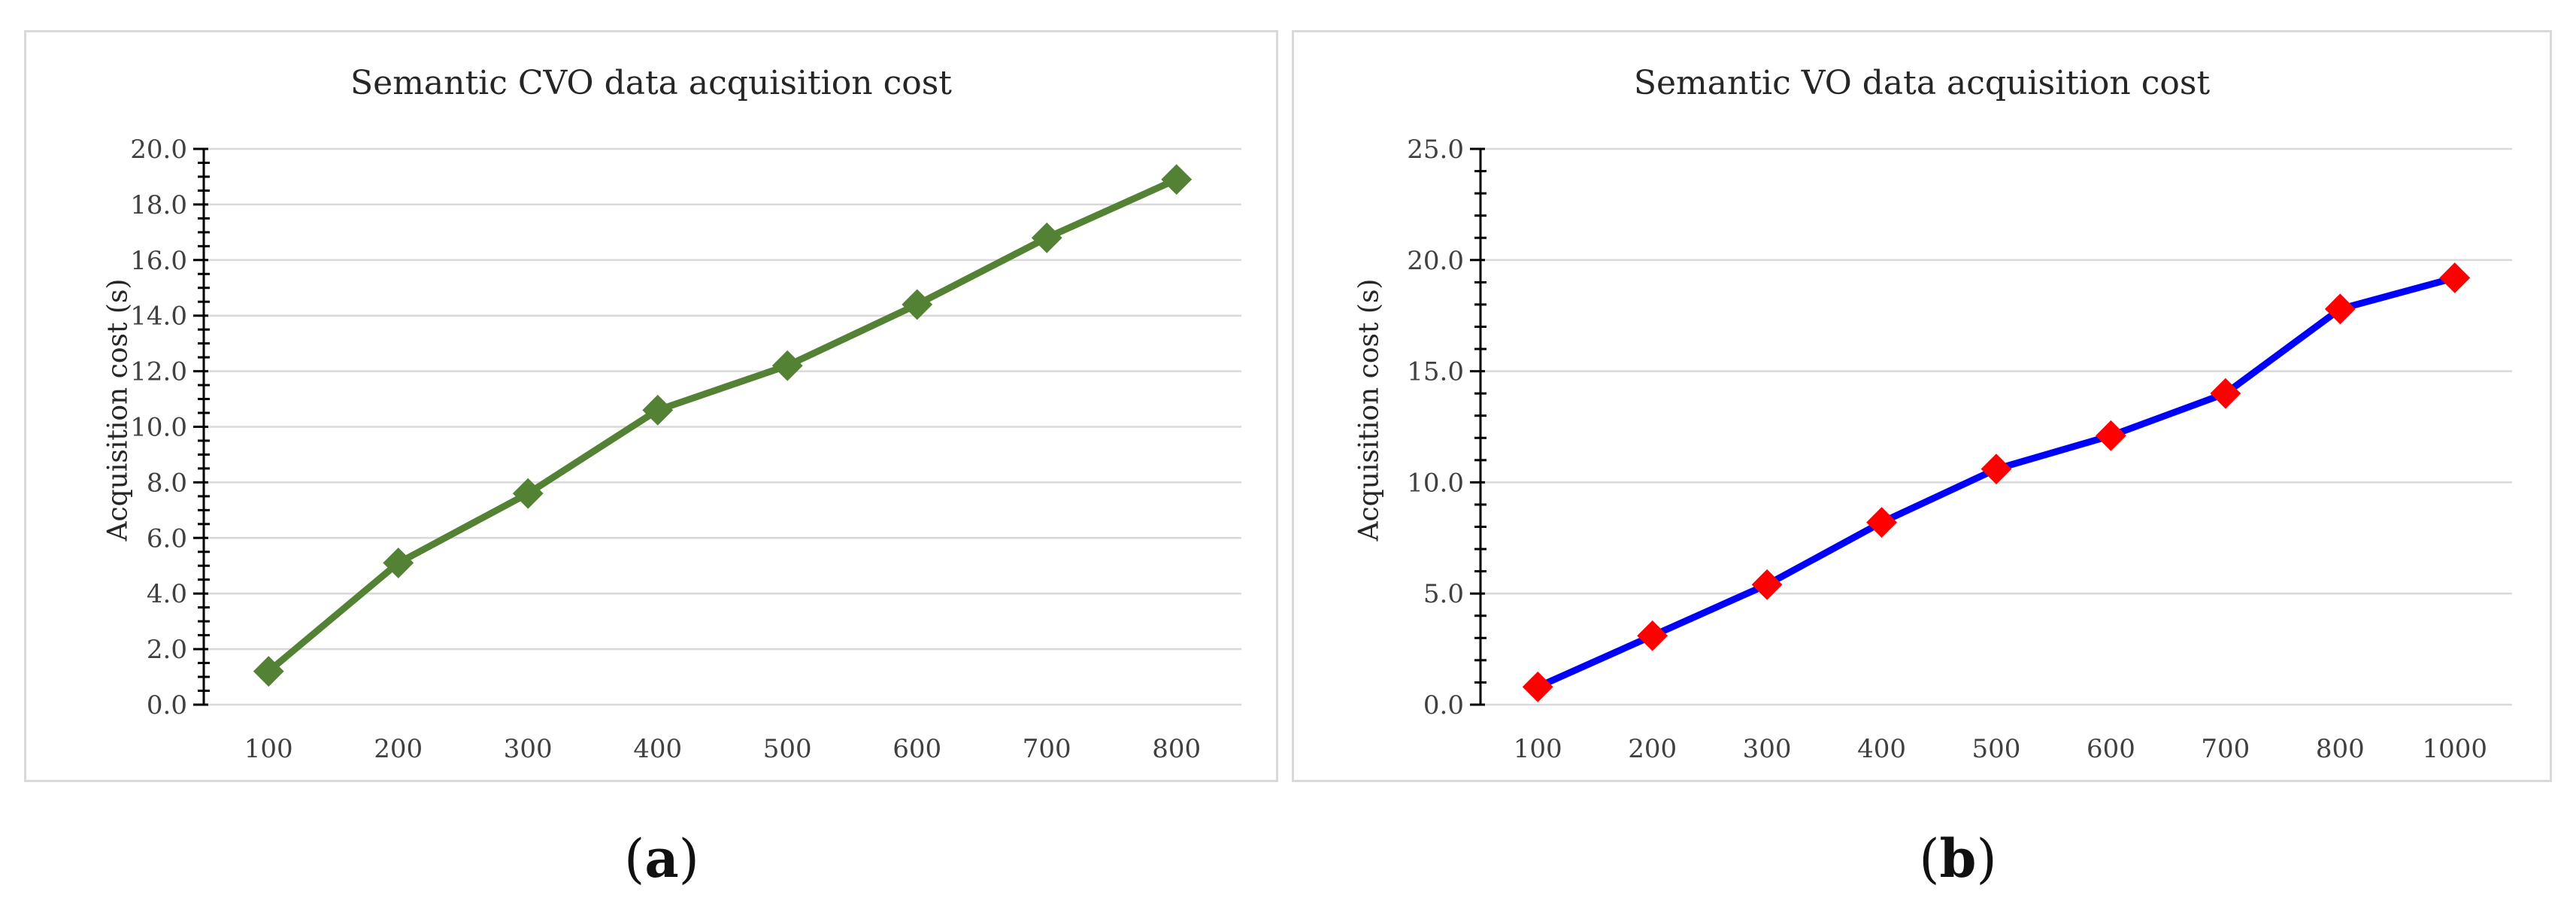  Describe the element at coordinates (651, 83) in the screenshot. I see `chart-title: Semantic CVO data acquisition cost` at that location.